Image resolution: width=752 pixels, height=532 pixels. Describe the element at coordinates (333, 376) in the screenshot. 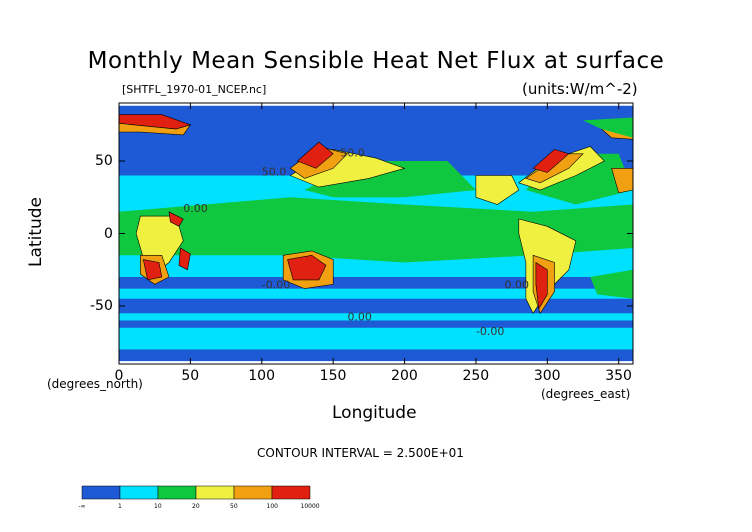

I see `x-tick-label: 150` at that location.